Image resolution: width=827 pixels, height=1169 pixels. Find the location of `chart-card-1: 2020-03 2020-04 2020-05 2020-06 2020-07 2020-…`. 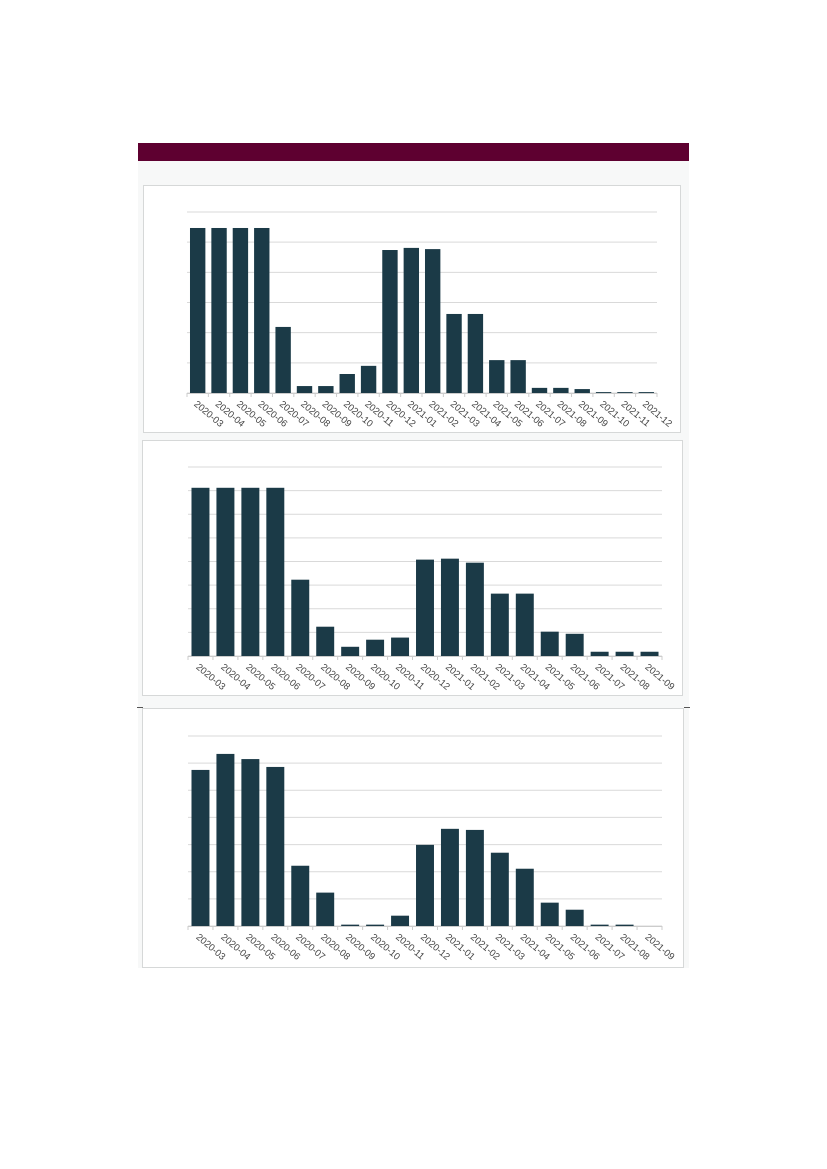

chart-card-1: 2020-03 2020-04 2020-05 2020-06 2020-07 2020-… is located at coordinates (412, 309).